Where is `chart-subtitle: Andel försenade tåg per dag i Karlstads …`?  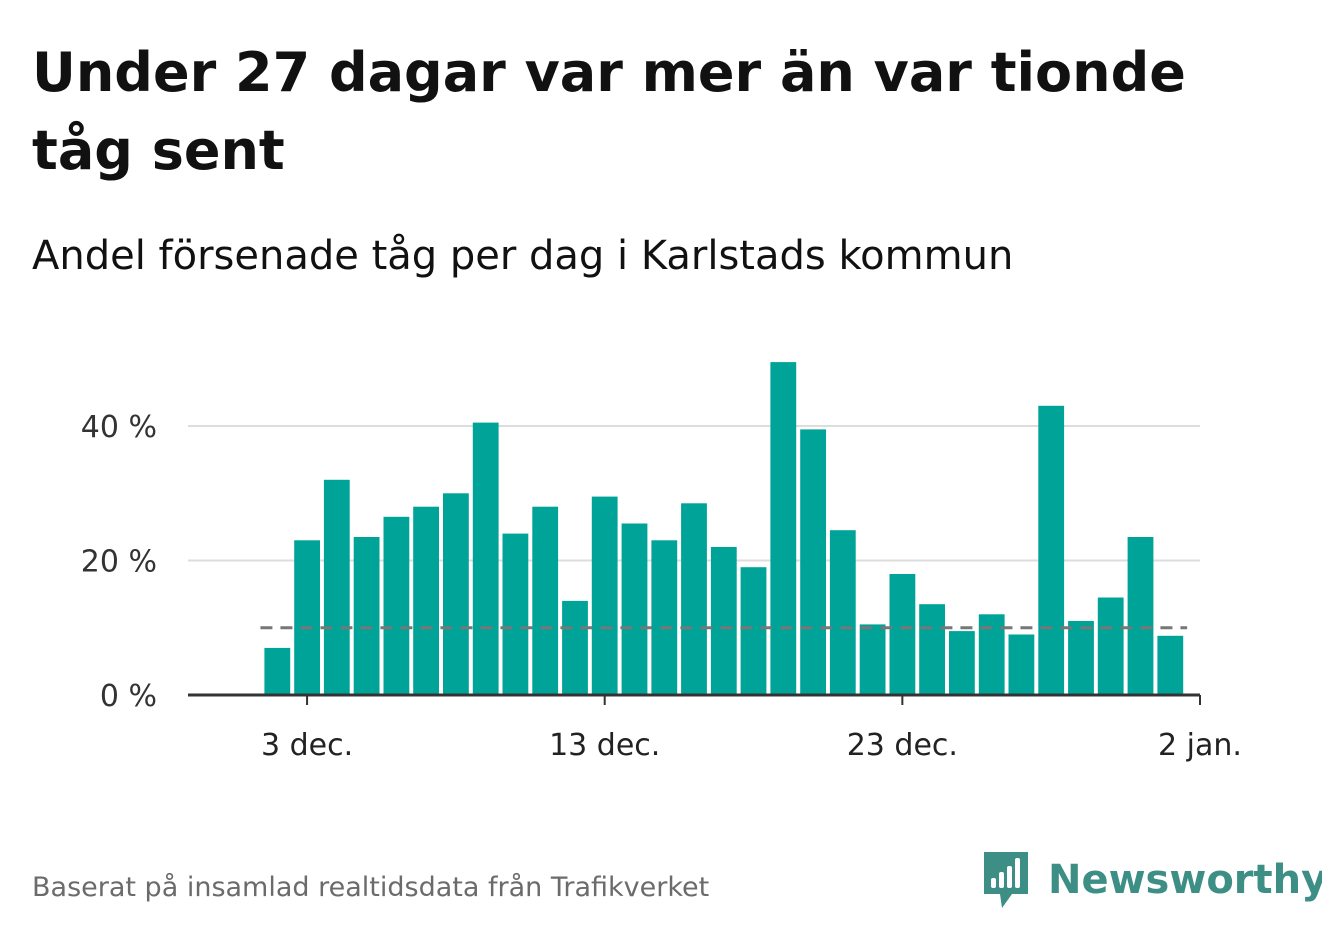 chart-subtitle: Andel försenade tåg per dag i Karlstads … is located at coordinates (523, 256).